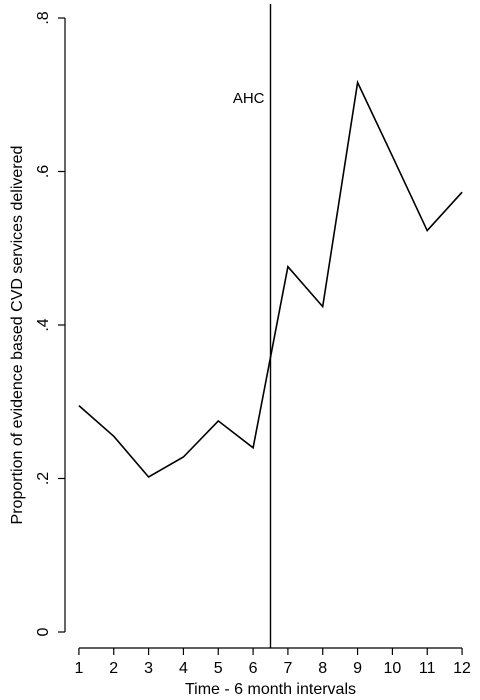 The height and width of the screenshot is (700, 480). I want to click on x-tick-label: 10, so click(393, 668).